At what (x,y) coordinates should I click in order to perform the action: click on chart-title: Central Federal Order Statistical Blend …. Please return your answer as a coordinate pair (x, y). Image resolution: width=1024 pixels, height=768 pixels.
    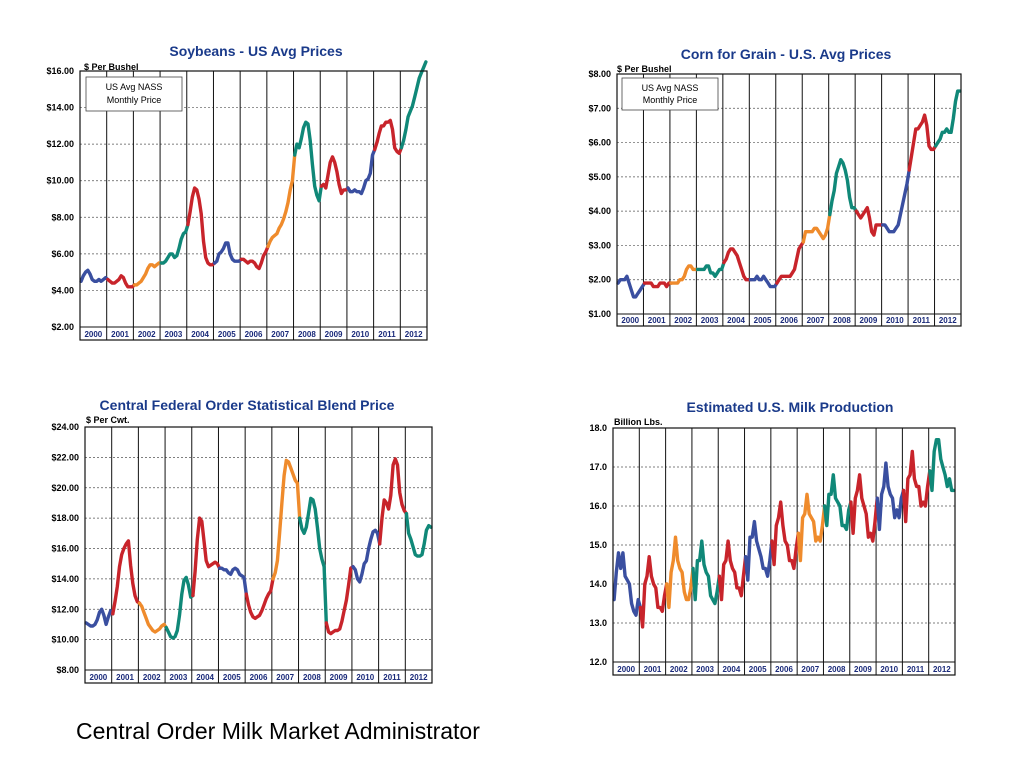
    Looking at the image, I should click on (247, 405).